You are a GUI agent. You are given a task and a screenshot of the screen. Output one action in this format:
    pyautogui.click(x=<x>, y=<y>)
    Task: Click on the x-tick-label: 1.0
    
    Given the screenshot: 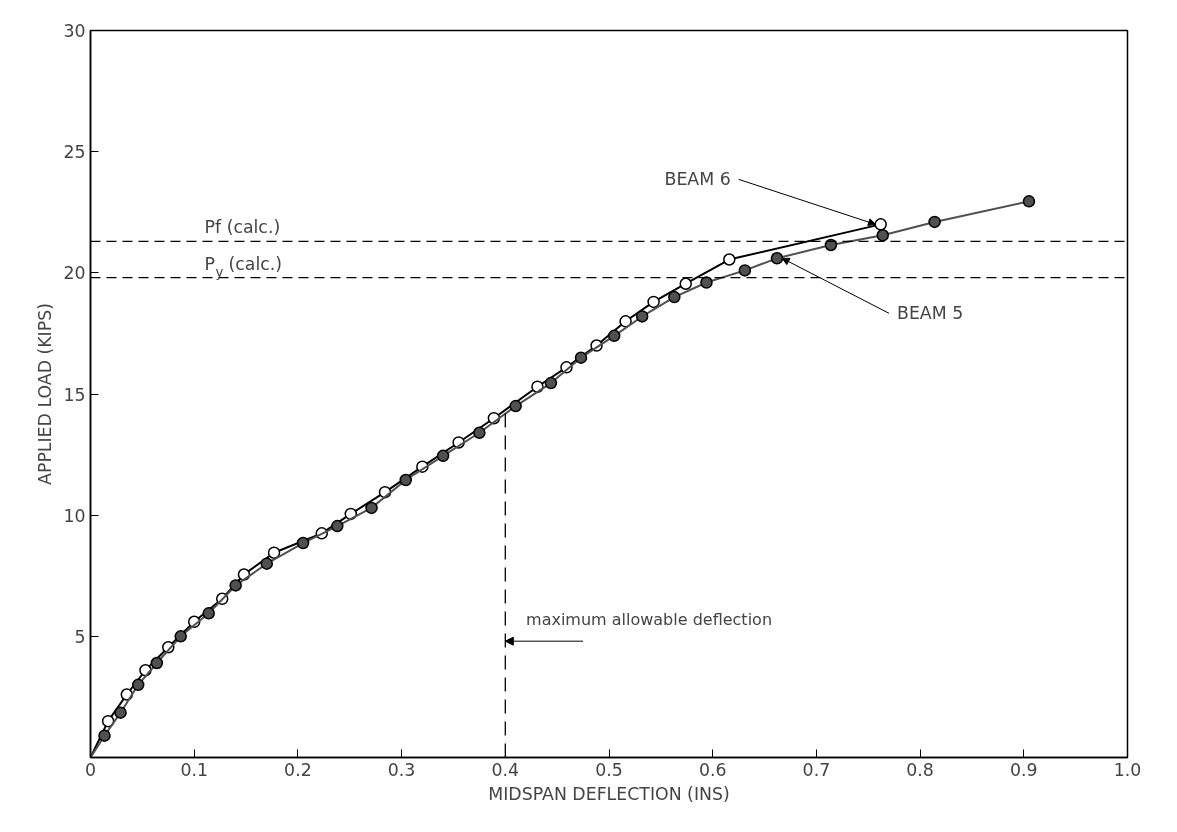 What is the action you would take?
    pyautogui.click(x=1127, y=769)
    